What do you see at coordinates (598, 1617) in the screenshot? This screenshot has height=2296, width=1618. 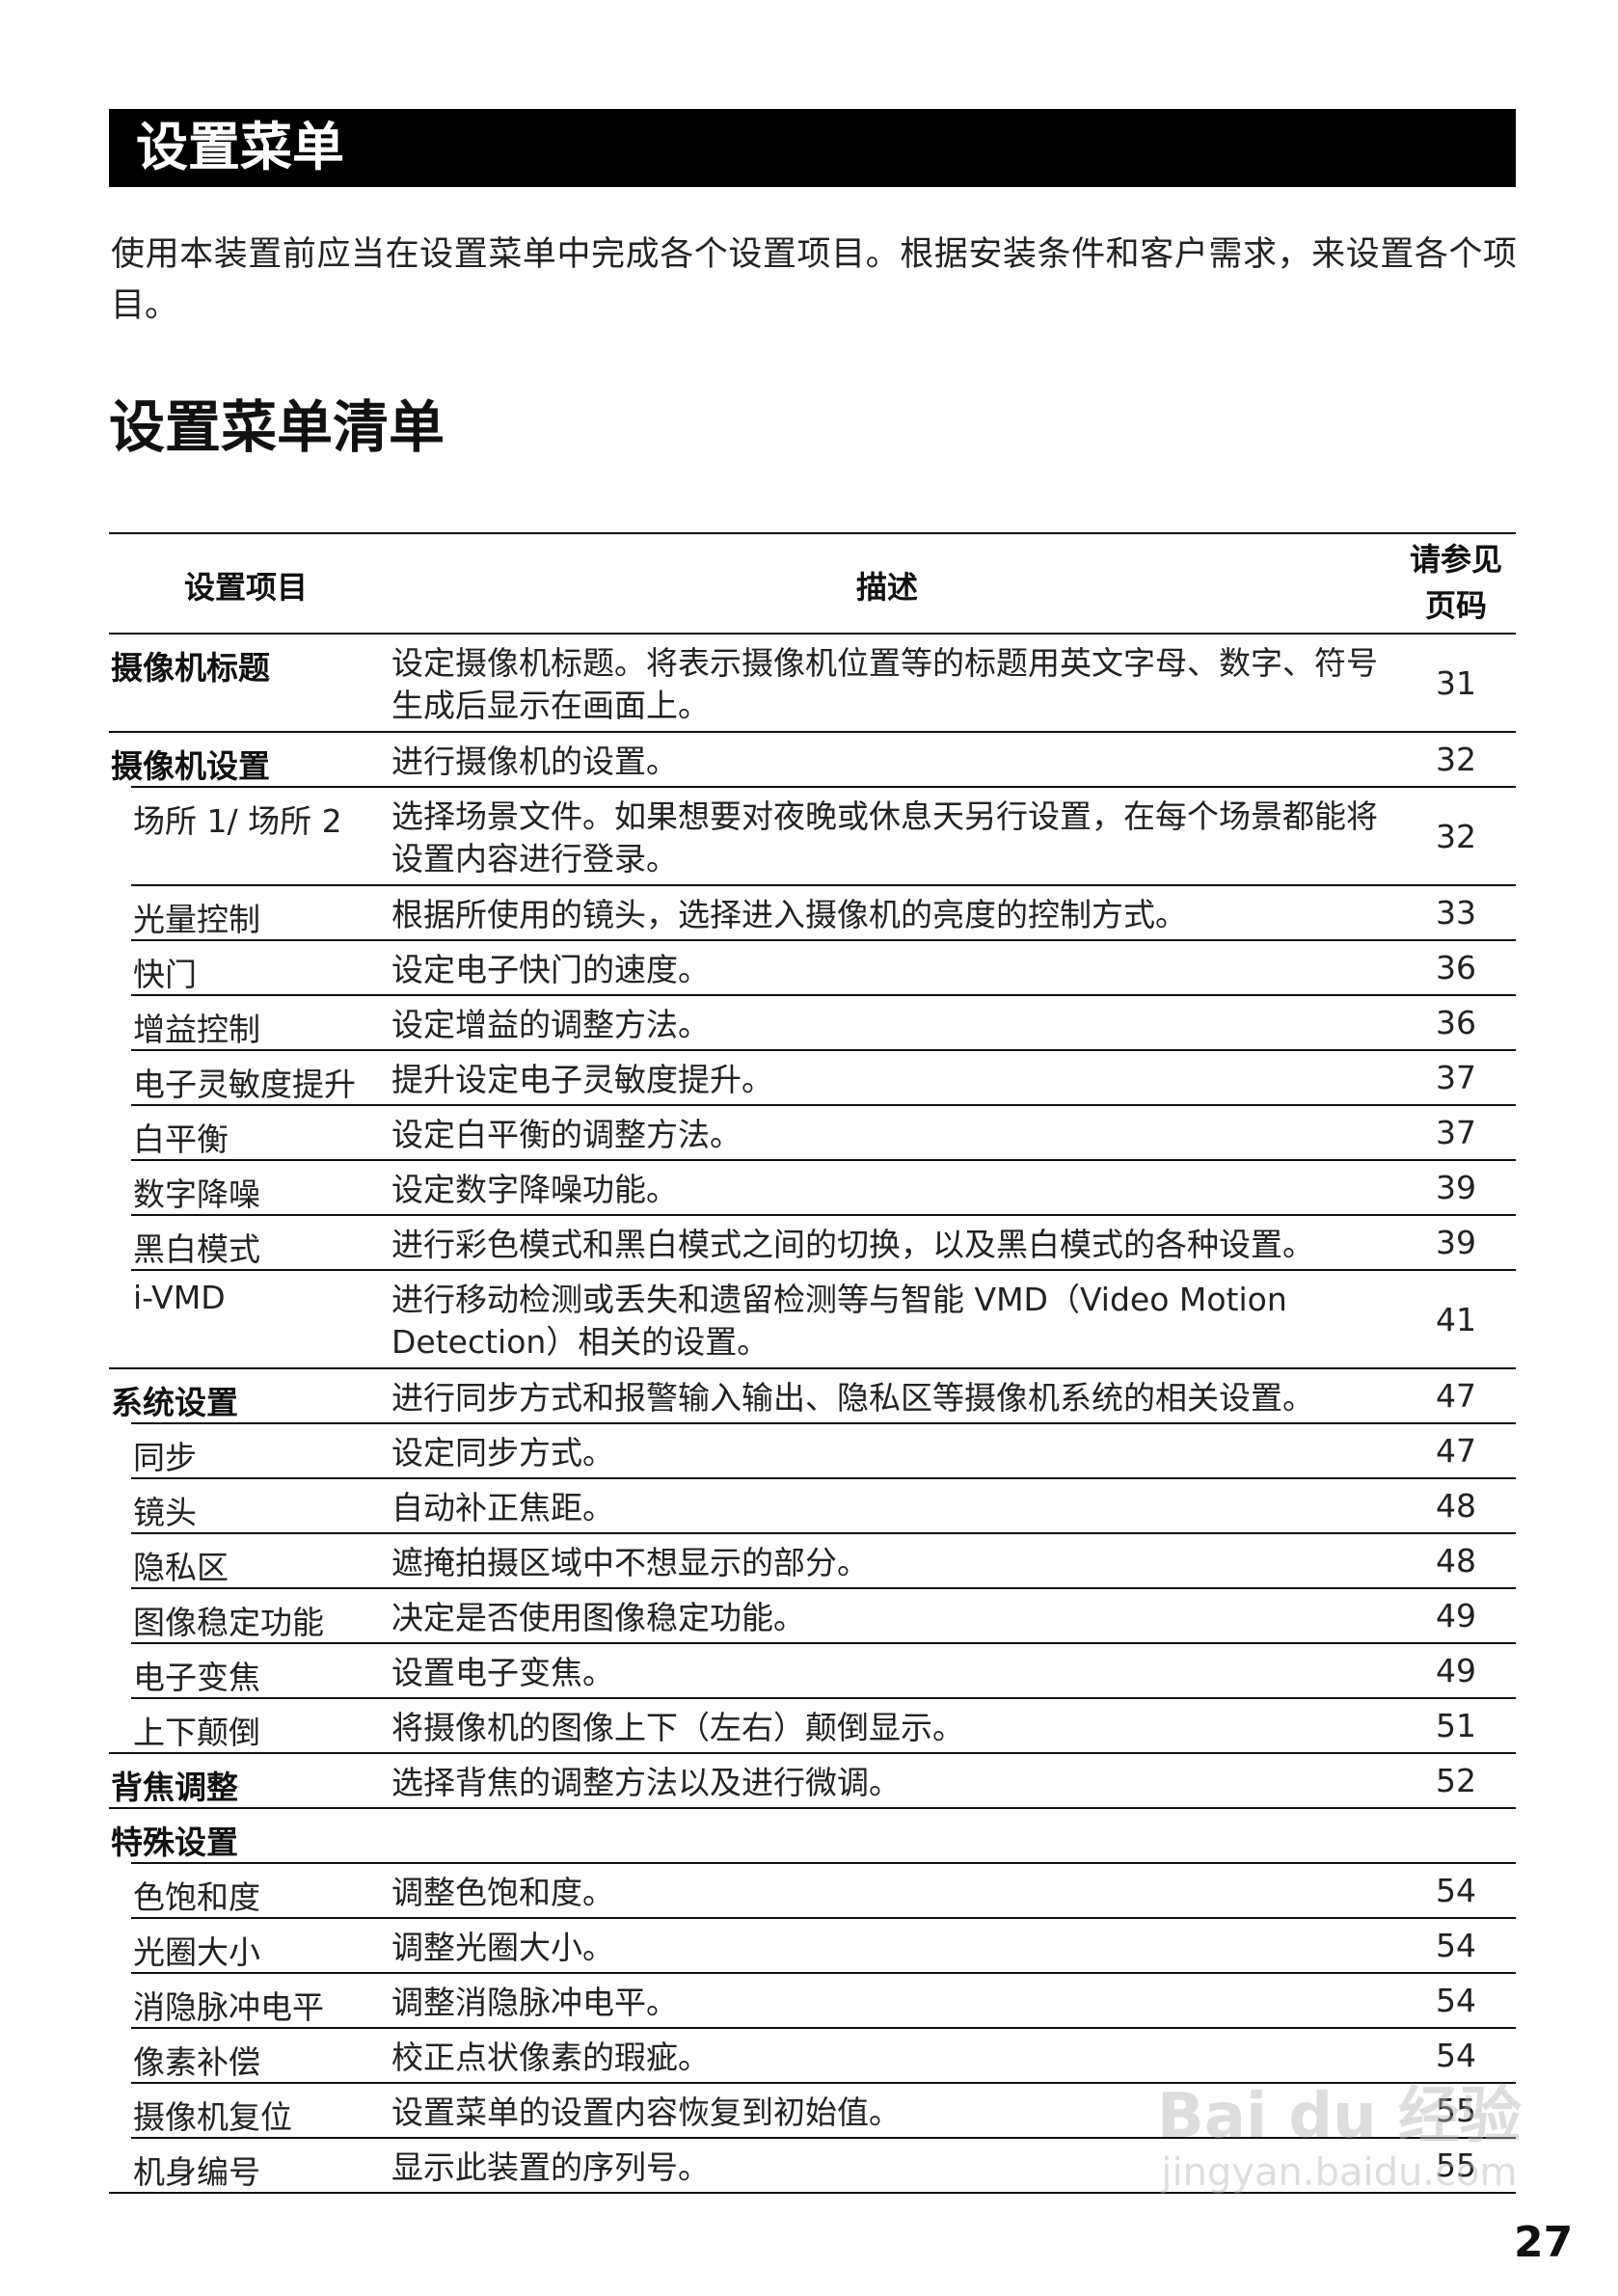 I see `setting-description: 决定是否使用图像稳定功能。` at bounding box center [598, 1617].